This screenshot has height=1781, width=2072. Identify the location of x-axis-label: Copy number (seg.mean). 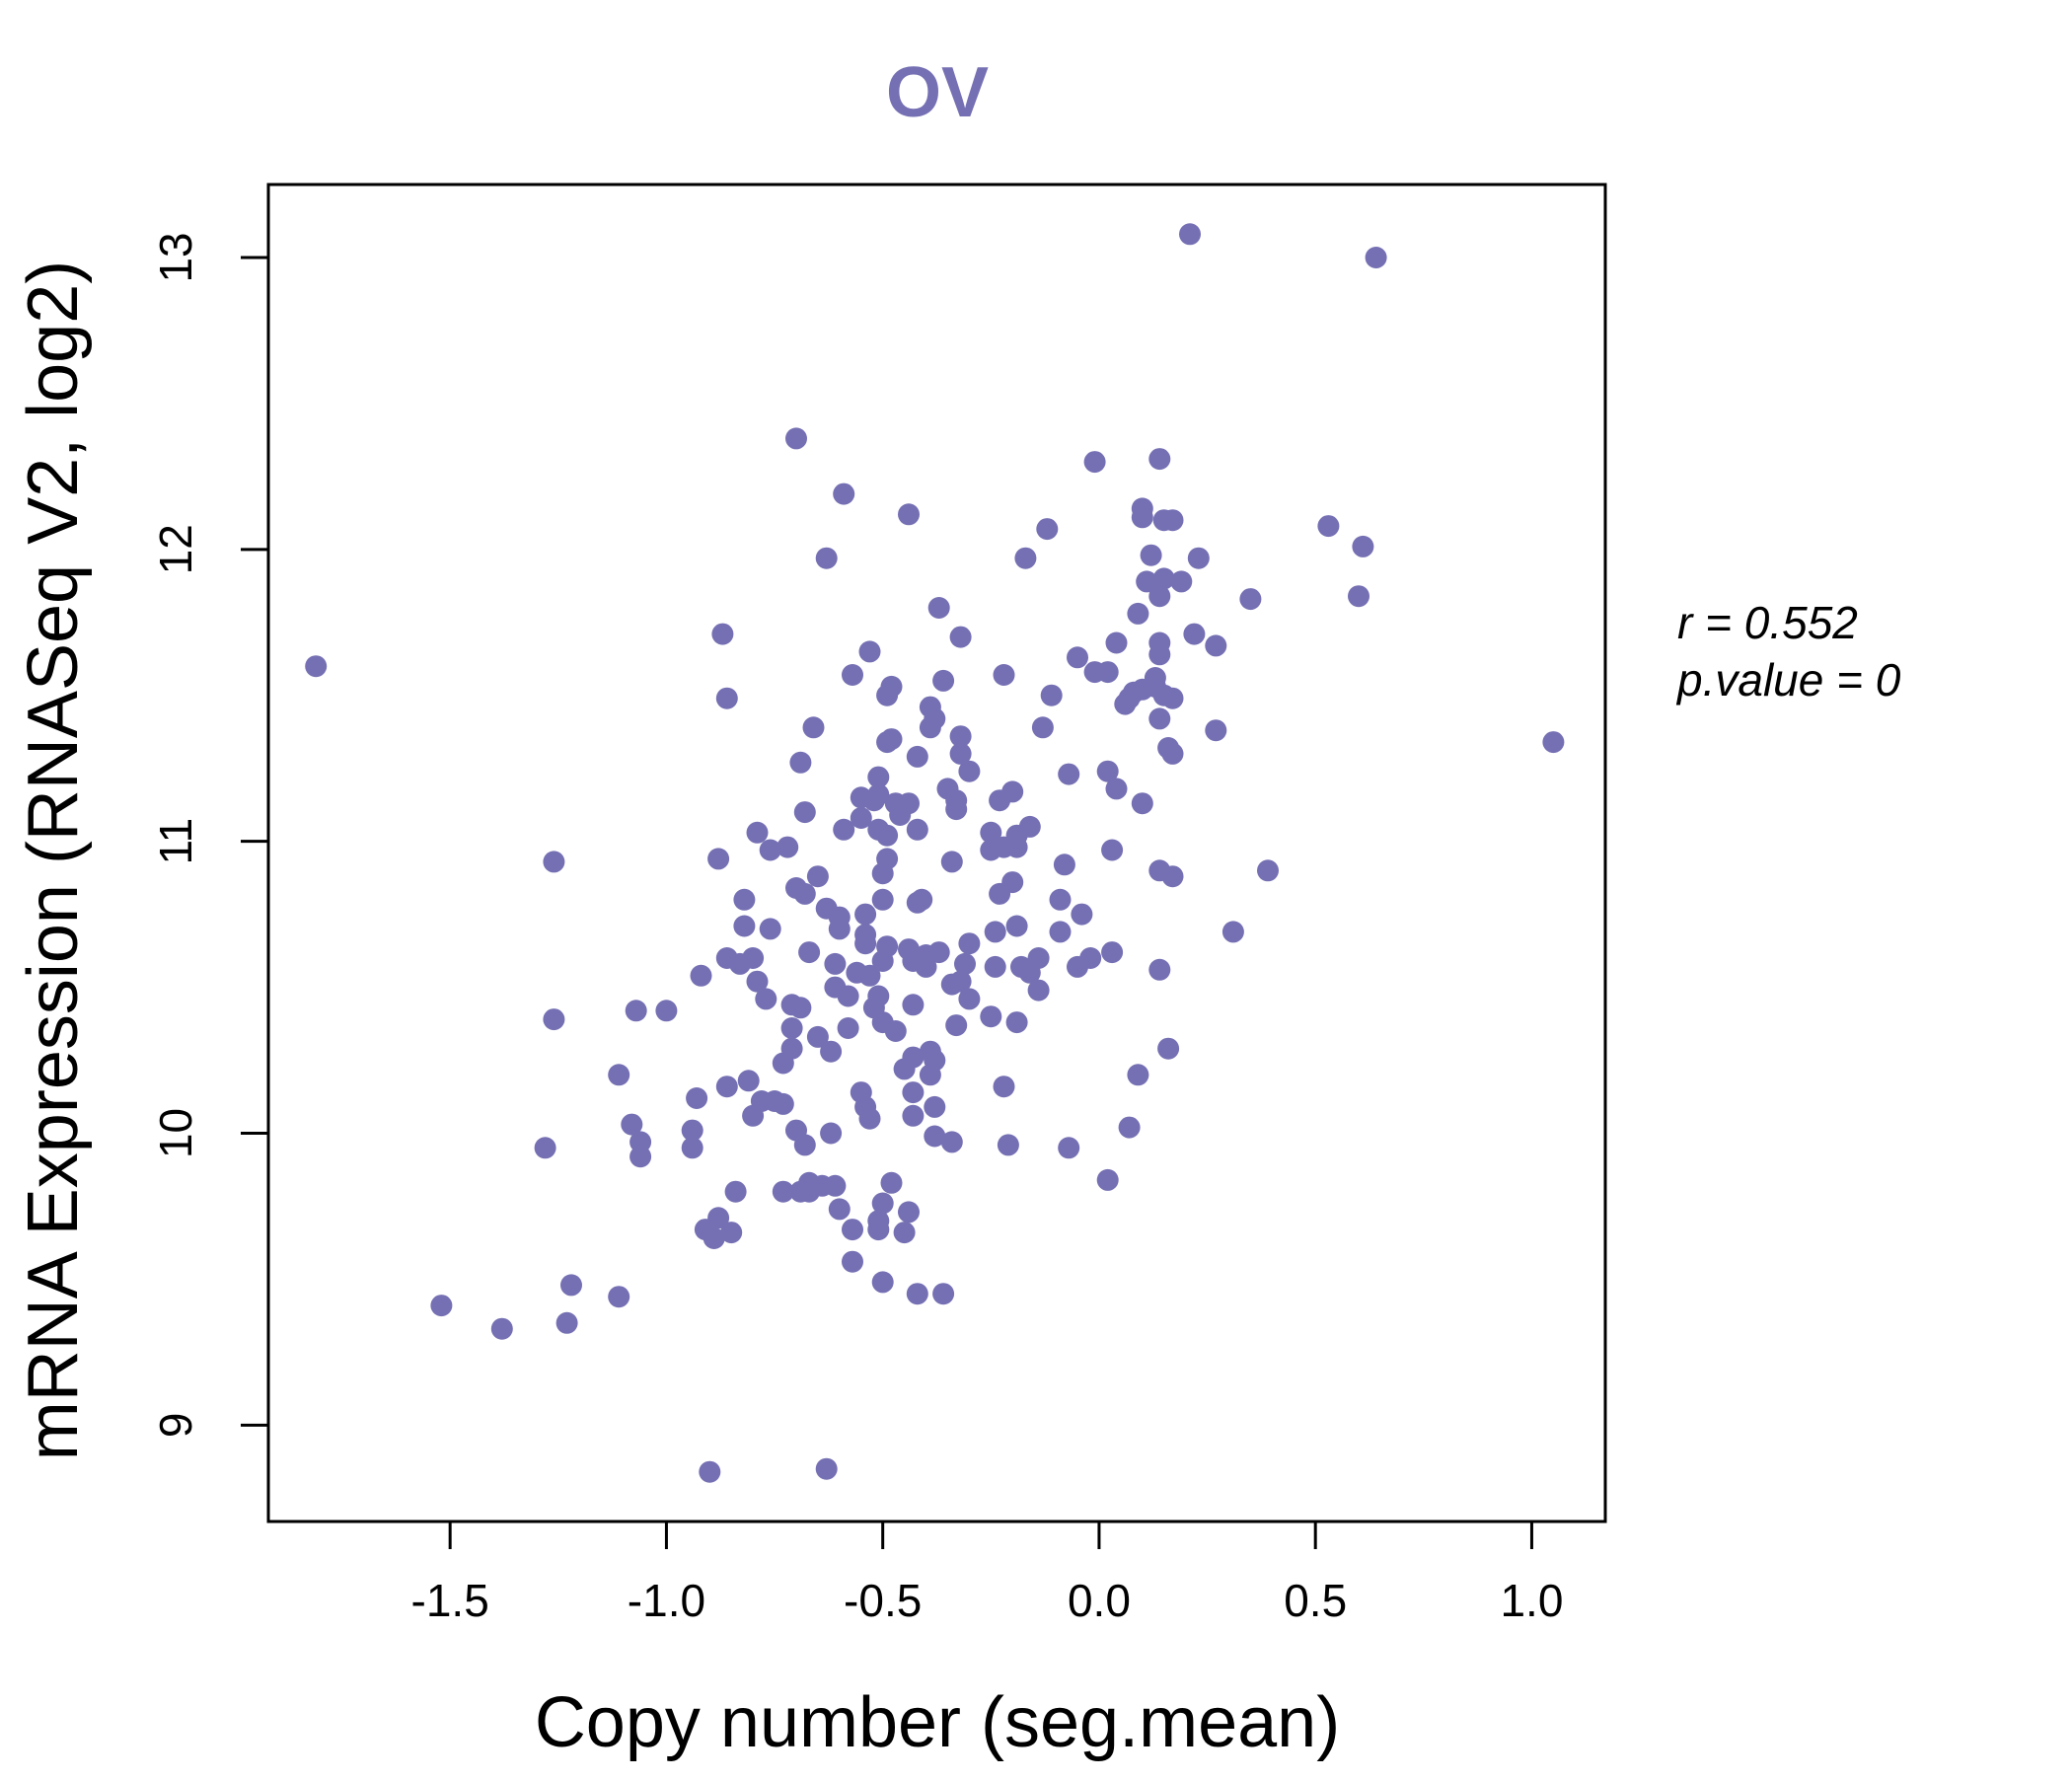
(938, 1722).